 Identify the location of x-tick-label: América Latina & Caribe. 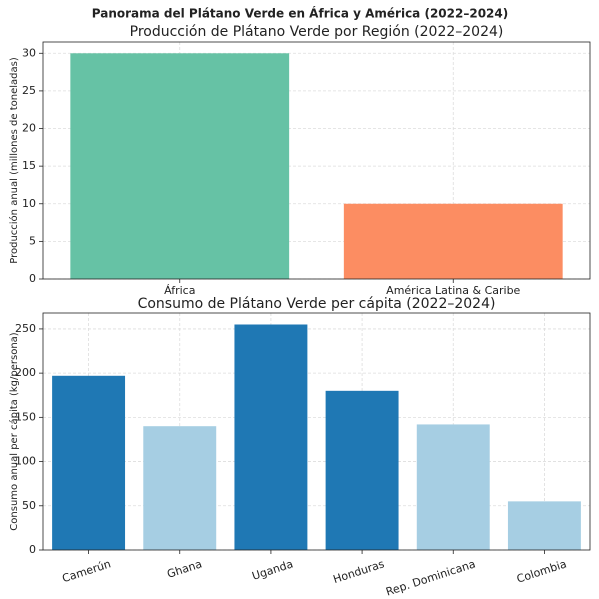
(453, 290).